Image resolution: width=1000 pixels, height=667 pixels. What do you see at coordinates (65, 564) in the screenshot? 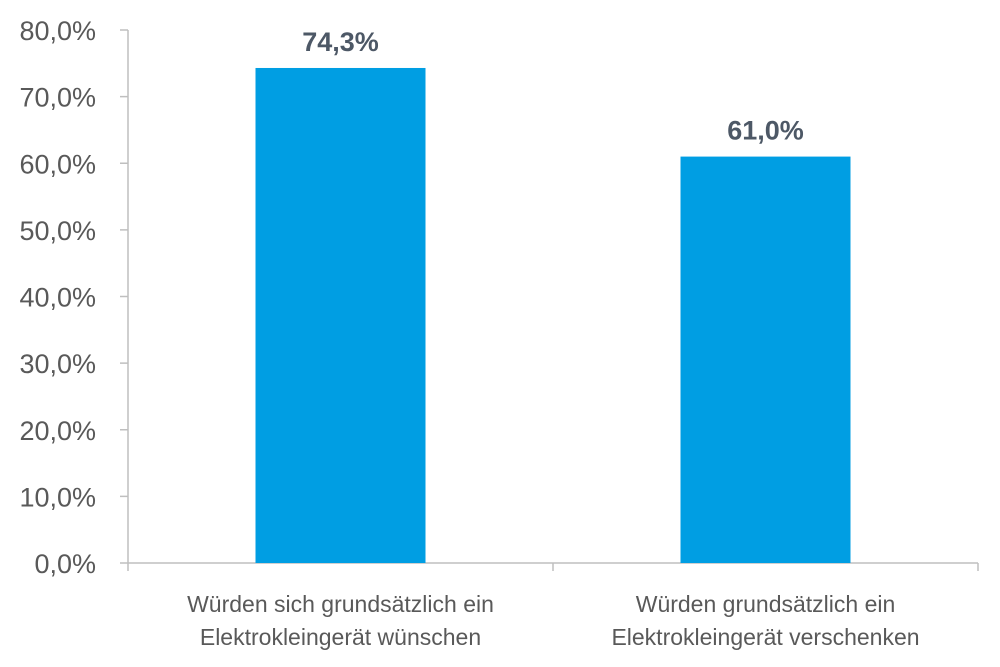
I see `y-tick-label: 0,0%` at bounding box center [65, 564].